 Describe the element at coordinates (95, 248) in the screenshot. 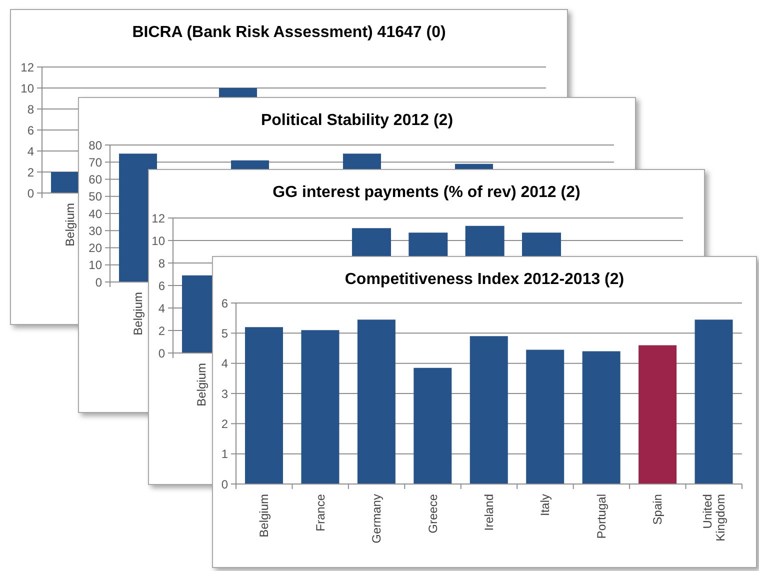

I see `y-tick-label: 20` at that location.